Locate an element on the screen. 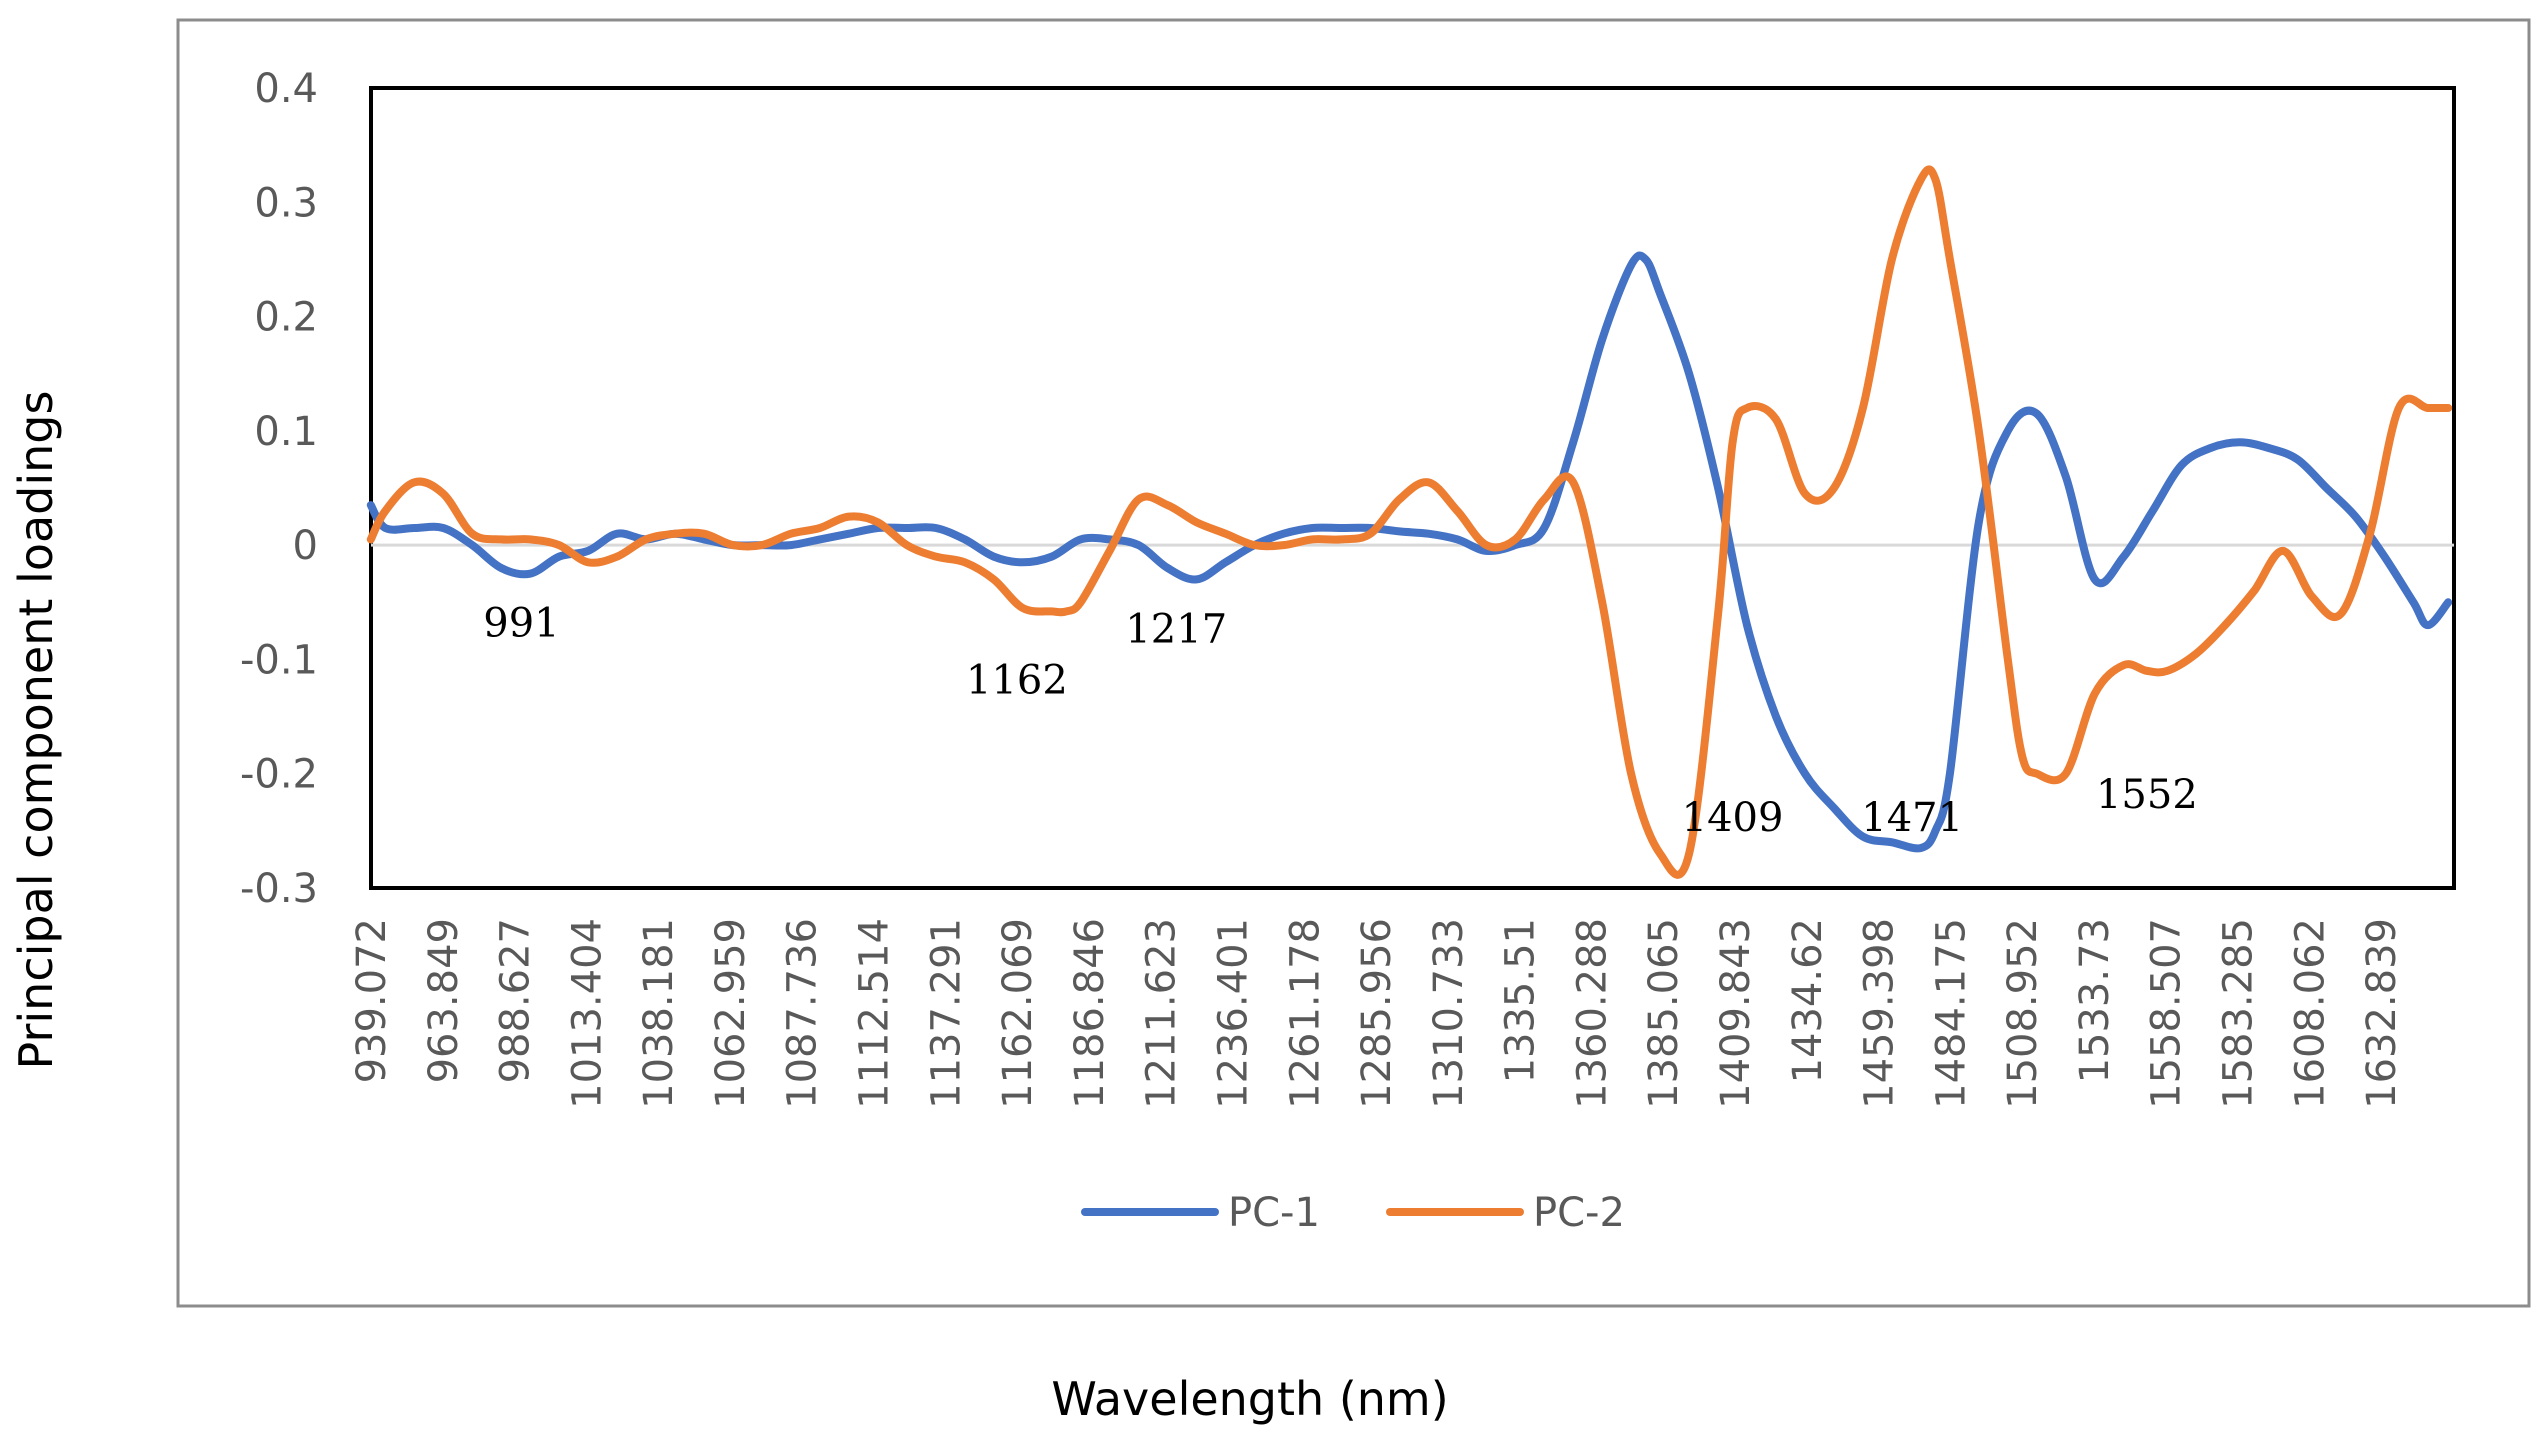 The image size is (2540, 1437). y-tick-label: -0.2 is located at coordinates (279, 775).